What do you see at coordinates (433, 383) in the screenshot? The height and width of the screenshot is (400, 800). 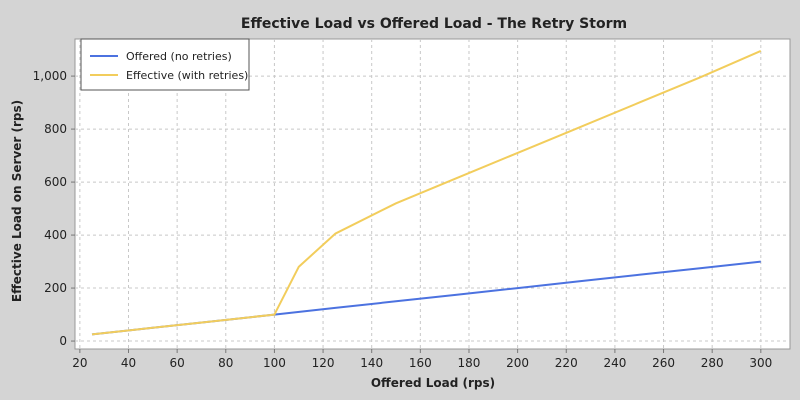 I see `x-axis-title: Offered Load (rps)` at bounding box center [433, 383].